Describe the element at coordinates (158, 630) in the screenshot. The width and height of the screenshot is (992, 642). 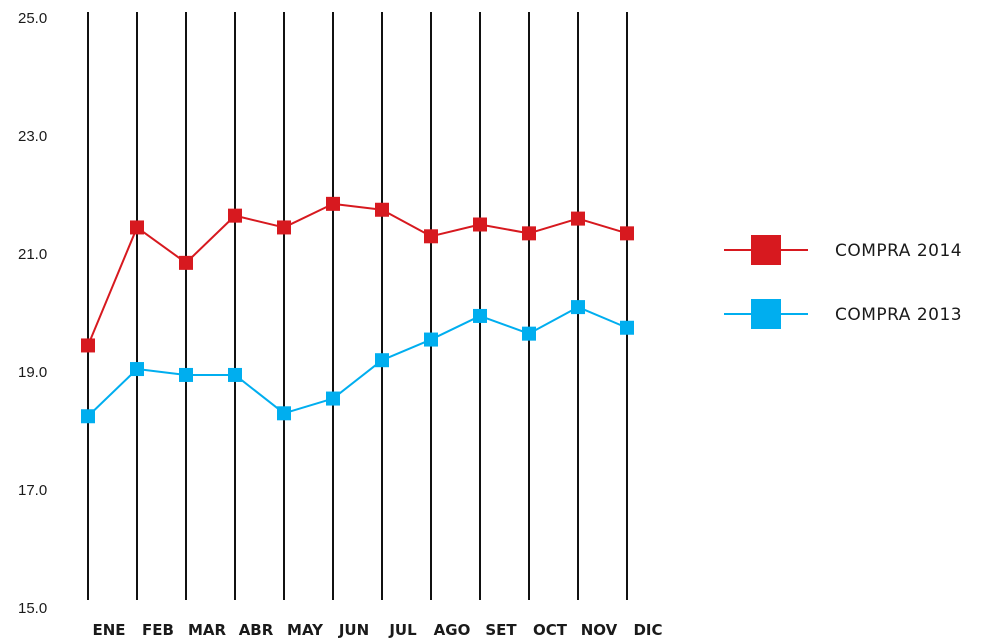
I see `x-tick-label-feb: FEB` at that location.